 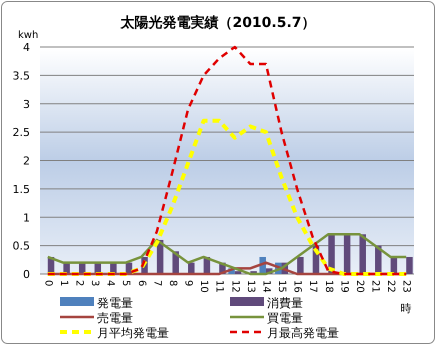 I want to click on y-tick-label: 1, so click(x=26, y=217).